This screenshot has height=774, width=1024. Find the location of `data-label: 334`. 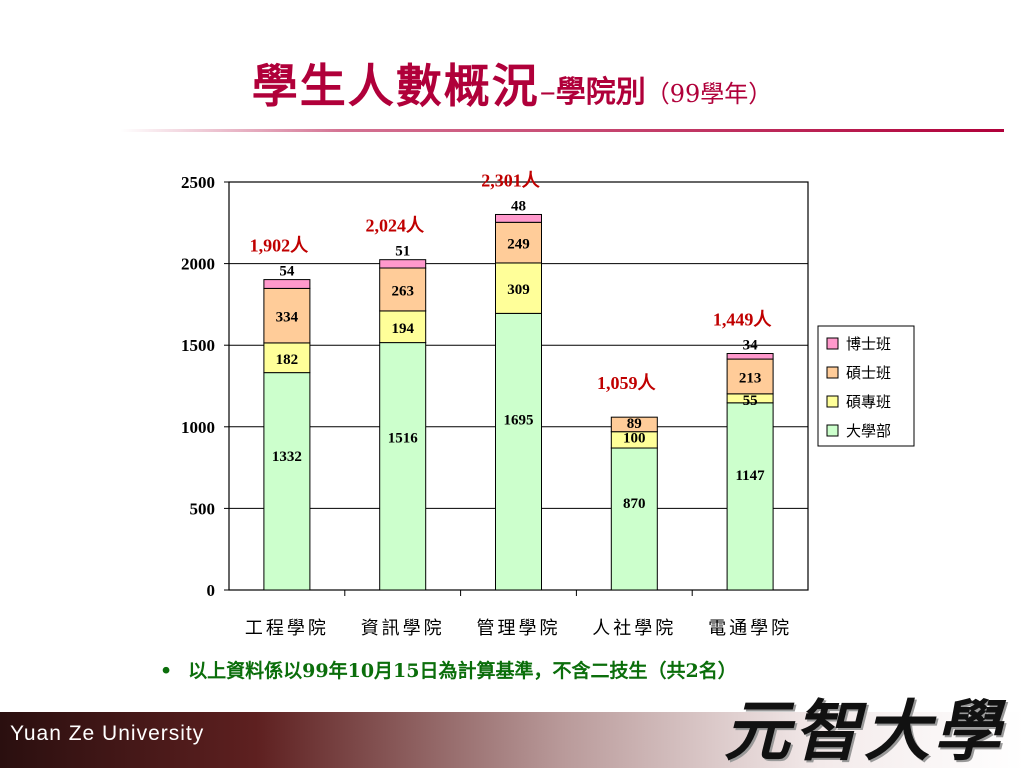

data-label: 334 is located at coordinates (287, 318).